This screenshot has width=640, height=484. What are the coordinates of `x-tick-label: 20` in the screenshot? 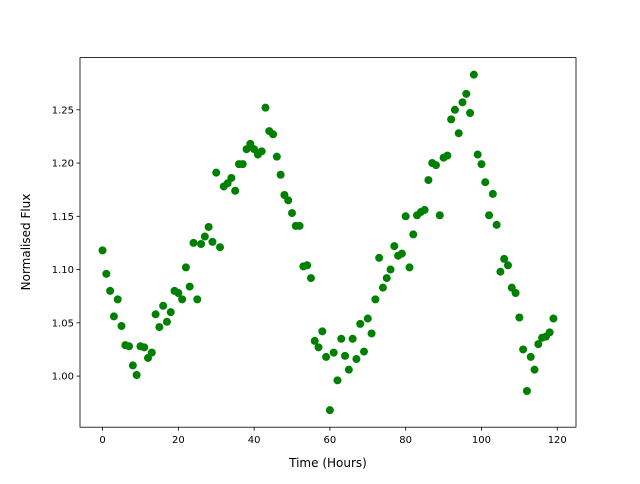 It's located at (178, 440).